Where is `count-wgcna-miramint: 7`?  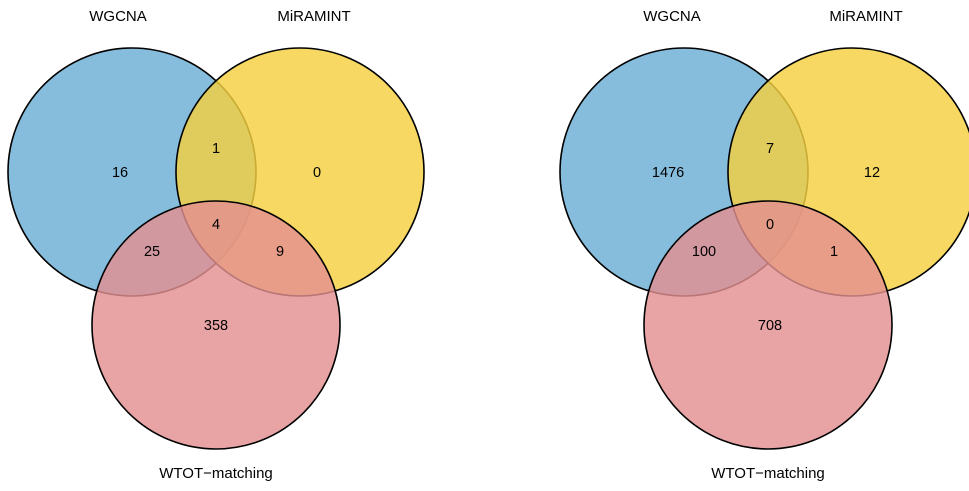
count-wgcna-miramint: 7 is located at coordinates (770, 149).